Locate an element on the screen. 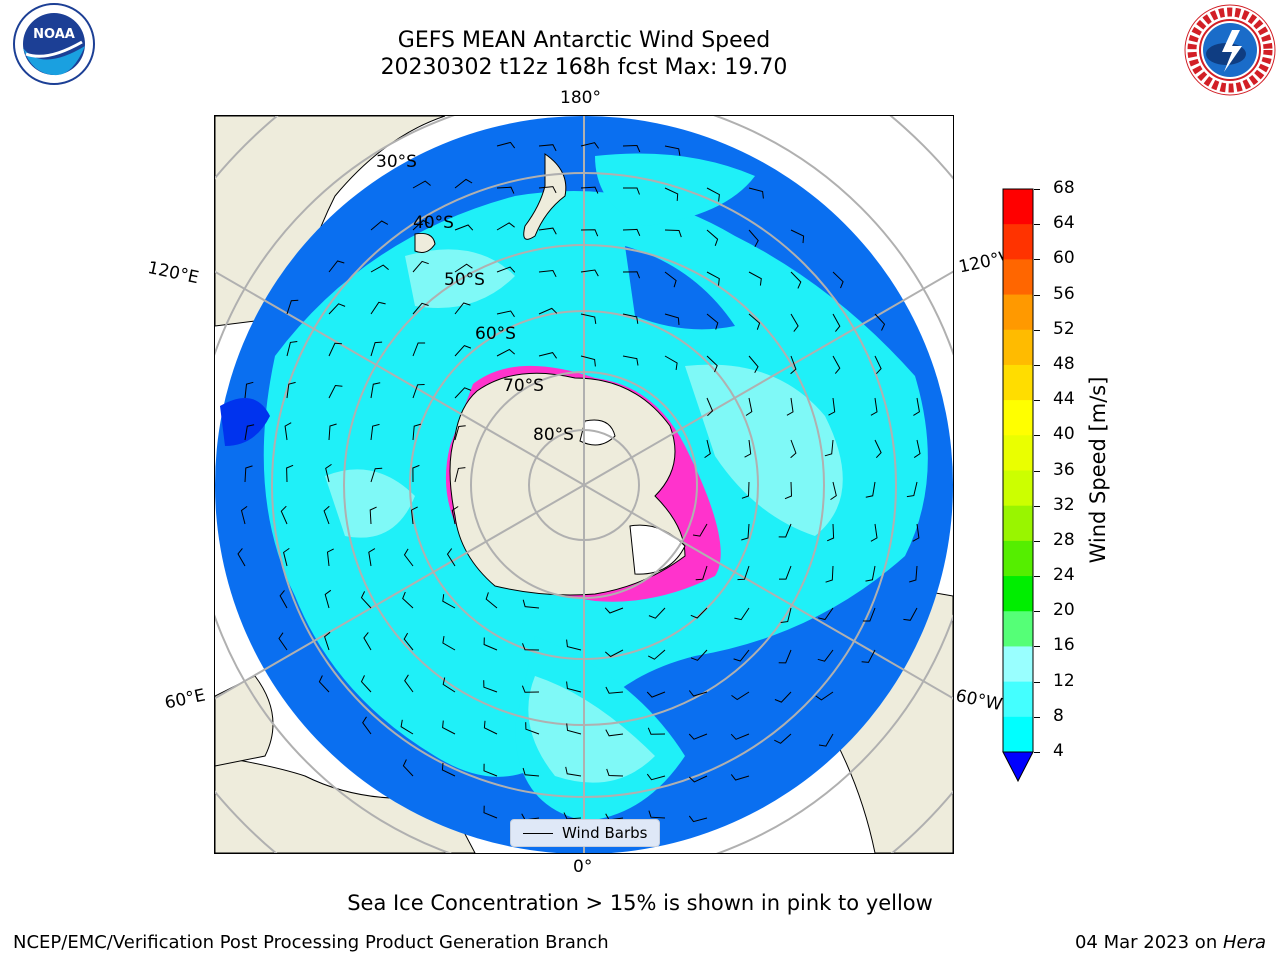 The height and width of the screenshot is (960, 1280). footer-date: 04 Mar 2023 on Hera is located at coordinates (1170, 942).